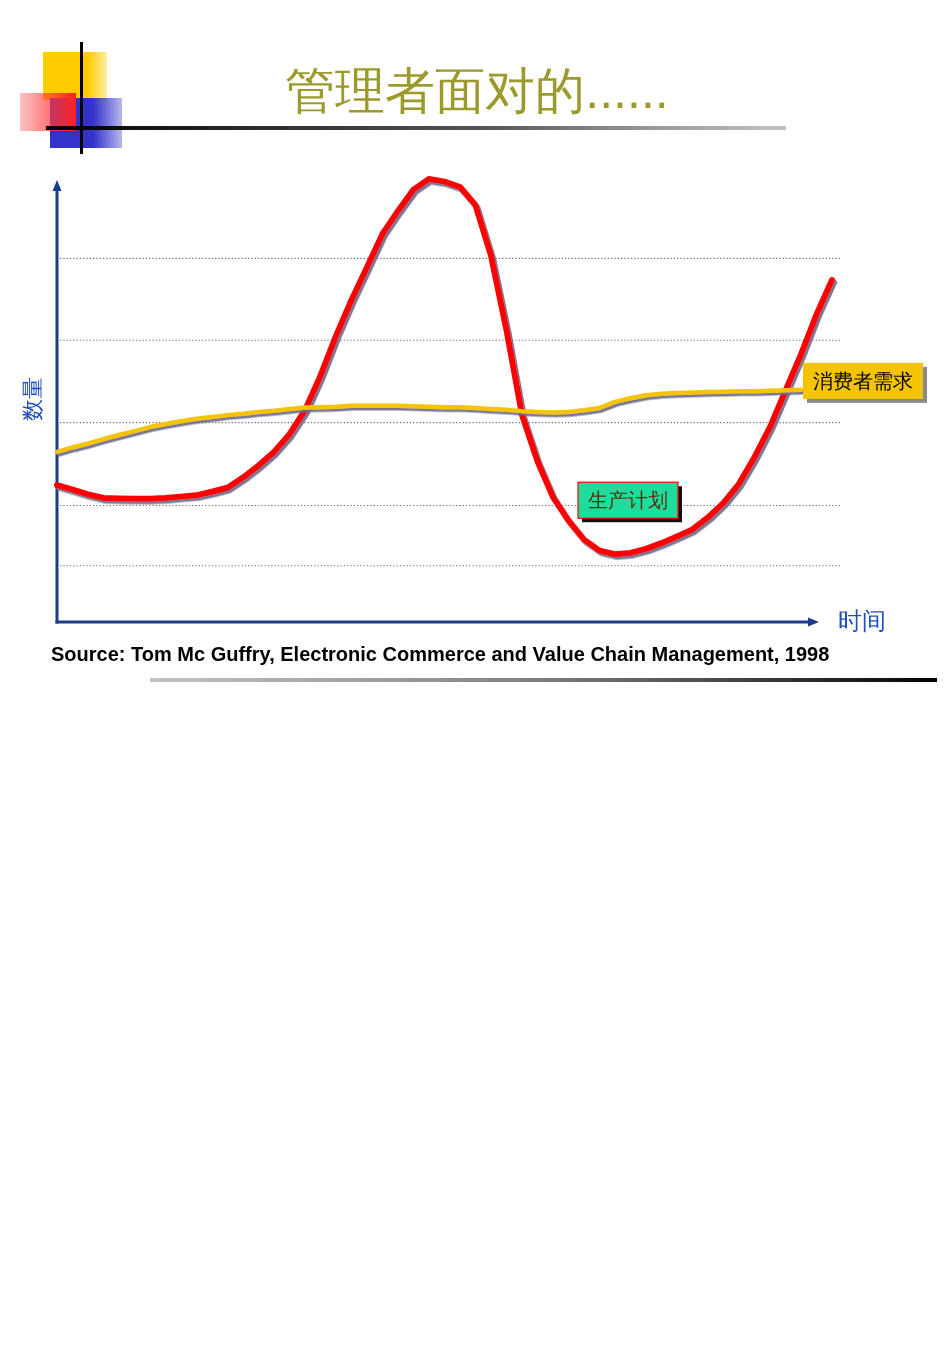 The height and width of the screenshot is (1347, 952). Describe the element at coordinates (862, 620) in the screenshot. I see `x-axis-title: 时间` at that location.